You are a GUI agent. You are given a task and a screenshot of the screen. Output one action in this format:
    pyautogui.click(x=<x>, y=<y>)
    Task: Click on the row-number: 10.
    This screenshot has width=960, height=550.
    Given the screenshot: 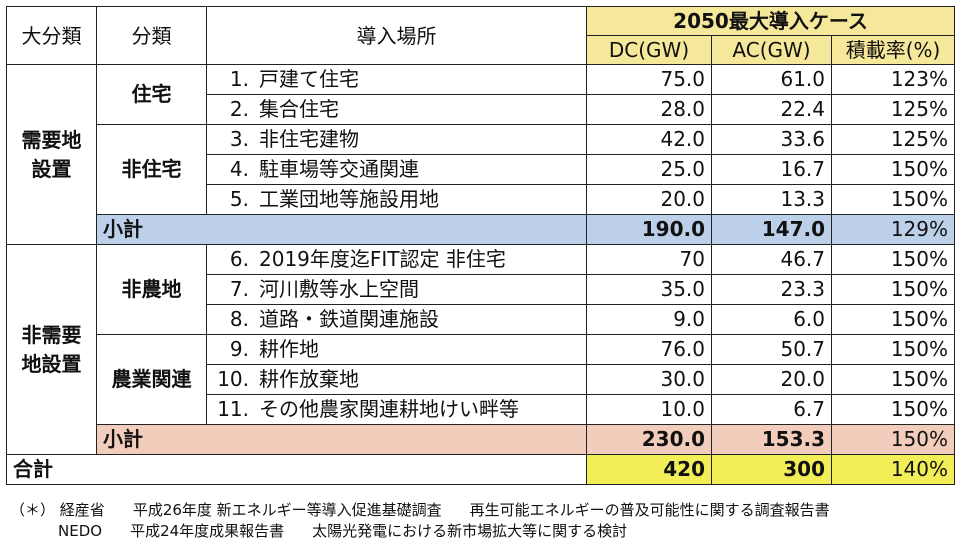 What is the action you would take?
    pyautogui.click(x=233, y=379)
    